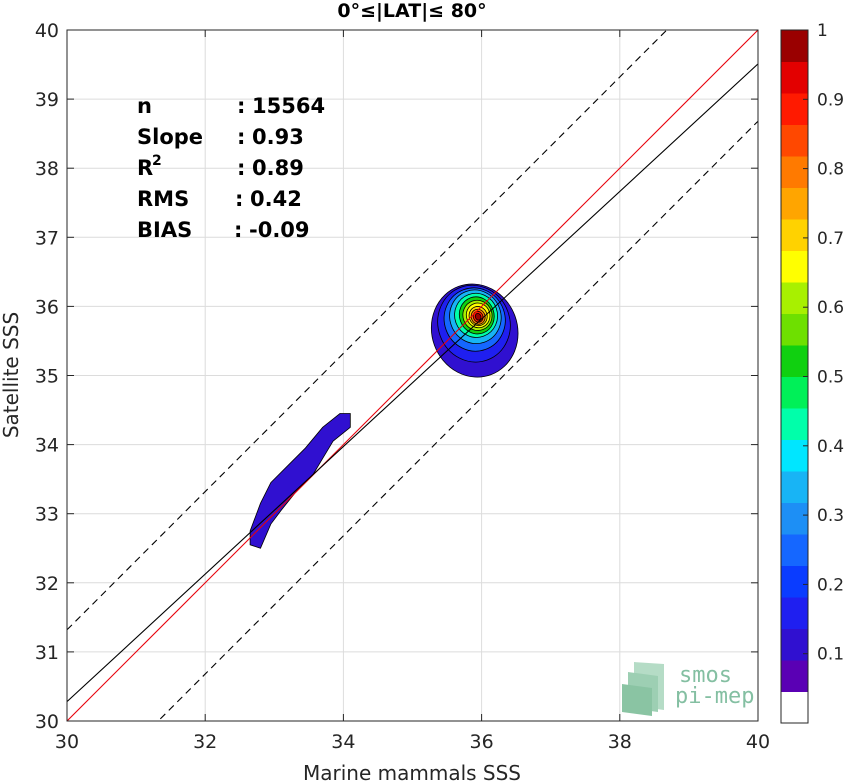 The height and width of the screenshot is (784, 849). I want to click on colorbar-tick-label: 0.6, so click(830, 308).